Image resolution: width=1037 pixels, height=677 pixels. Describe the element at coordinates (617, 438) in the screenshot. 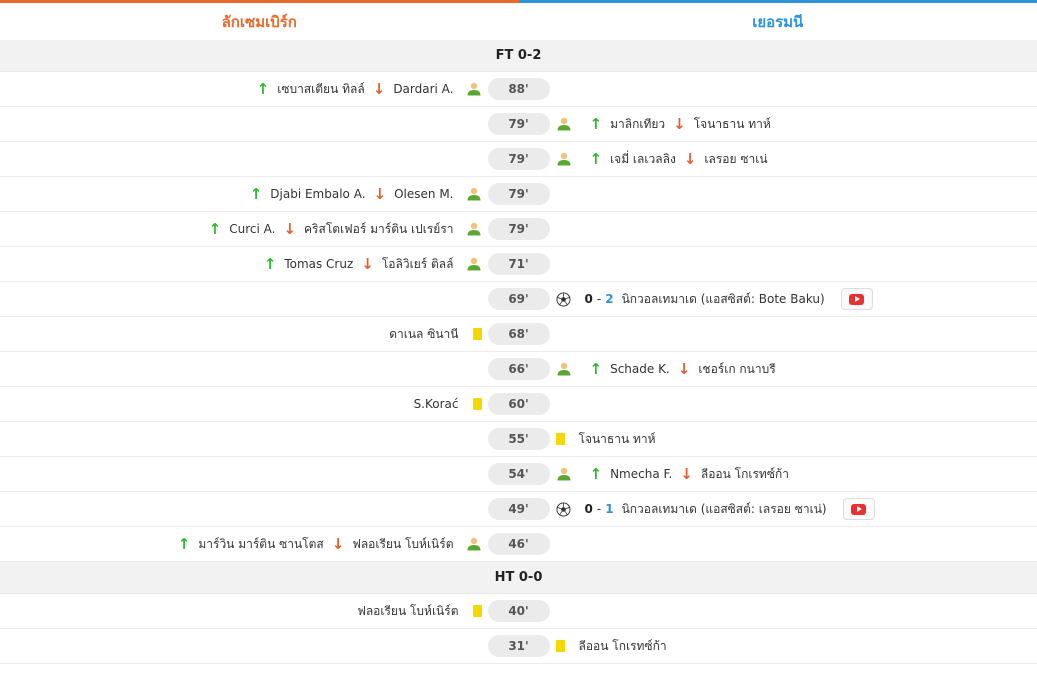

I see `booked-player-name: โจนาธาน ทาห์` at that location.